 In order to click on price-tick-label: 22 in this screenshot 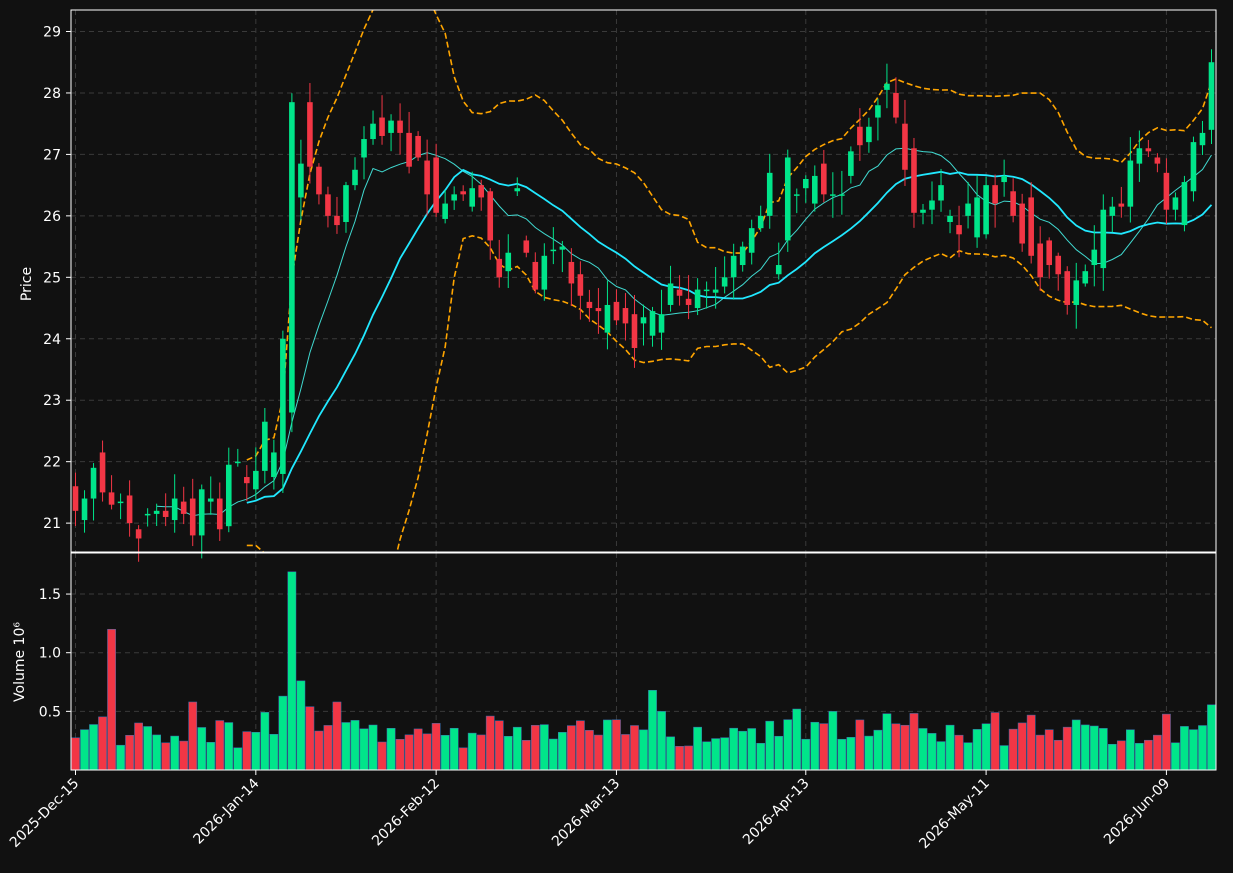, I will do `click(52, 463)`.